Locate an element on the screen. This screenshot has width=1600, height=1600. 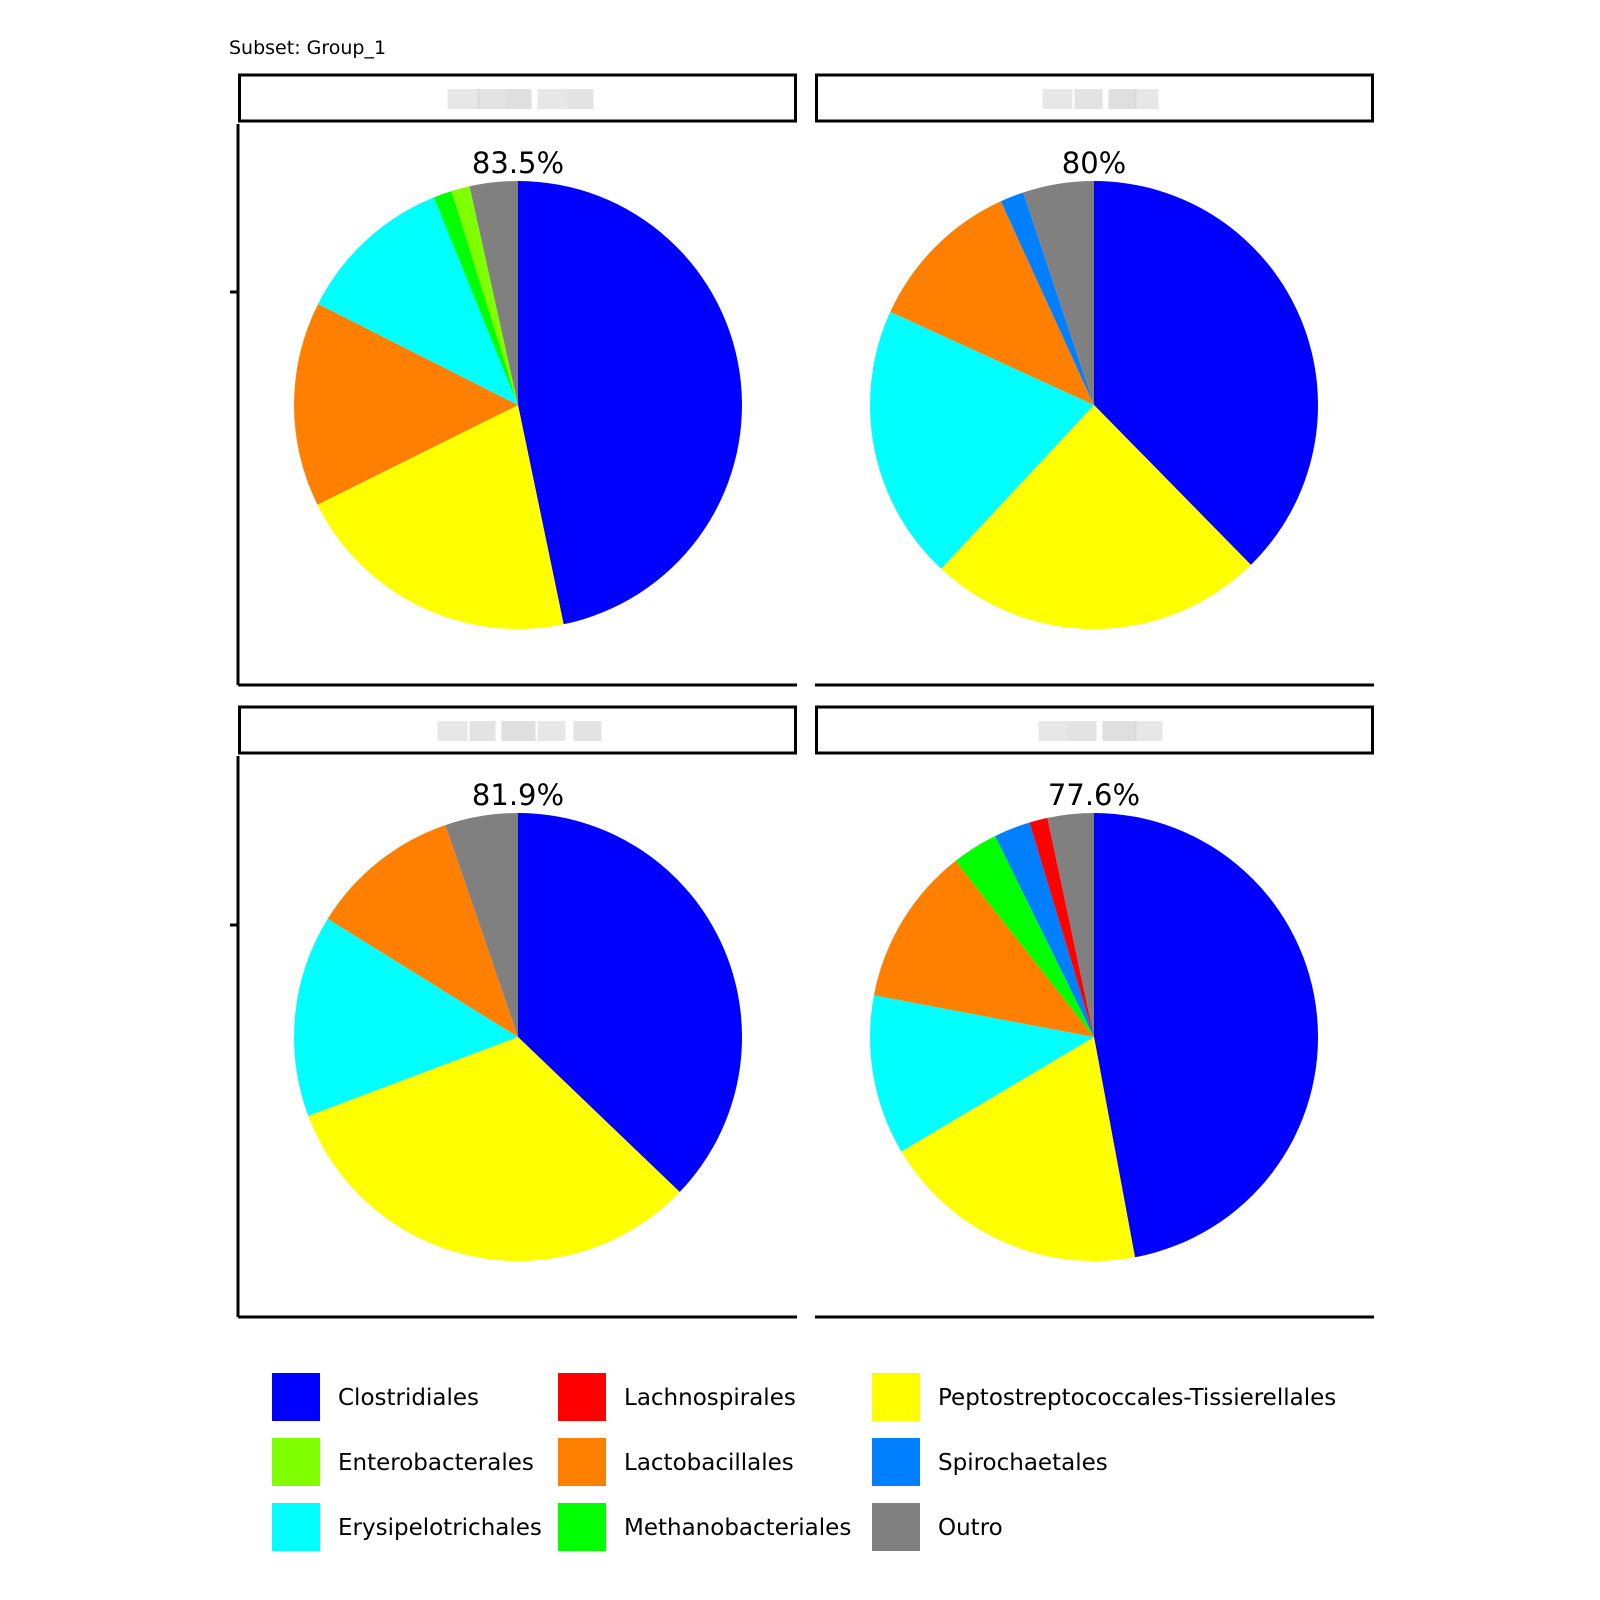
pie-panel-3: 81.9% is located at coordinates (513, 1012).